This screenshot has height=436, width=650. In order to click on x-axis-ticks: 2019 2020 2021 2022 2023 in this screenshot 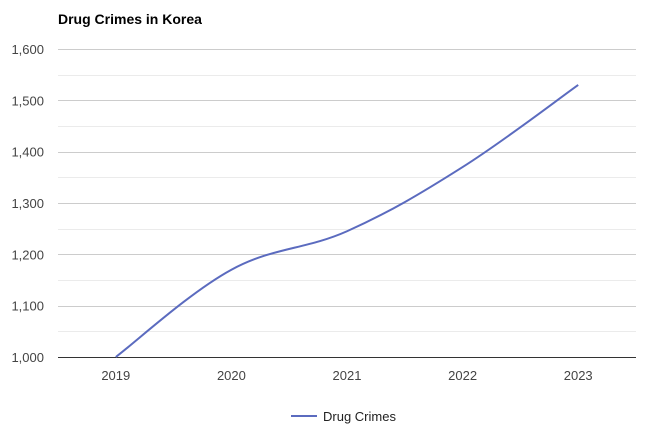, I will do `click(346, 375)`.